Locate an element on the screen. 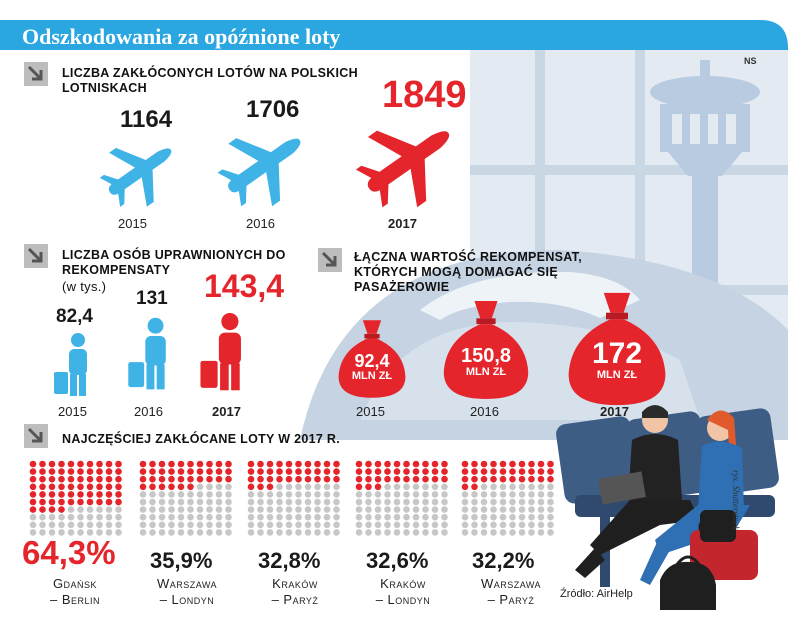 The height and width of the screenshot is (625, 788). compensation-2015-unit: MLN ZŁ is located at coordinates (372, 375).